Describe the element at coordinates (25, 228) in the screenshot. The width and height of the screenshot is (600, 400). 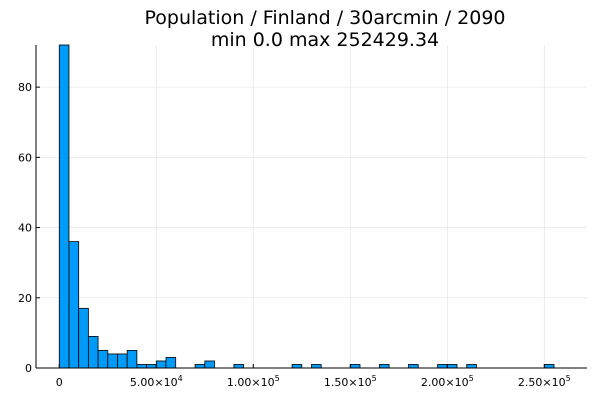
I see `y-tick-label: 40` at that location.